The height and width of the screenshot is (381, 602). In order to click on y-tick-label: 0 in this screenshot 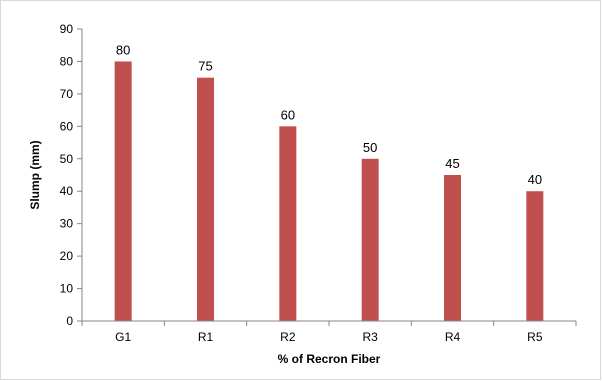, I will do `click(69, 321)`.